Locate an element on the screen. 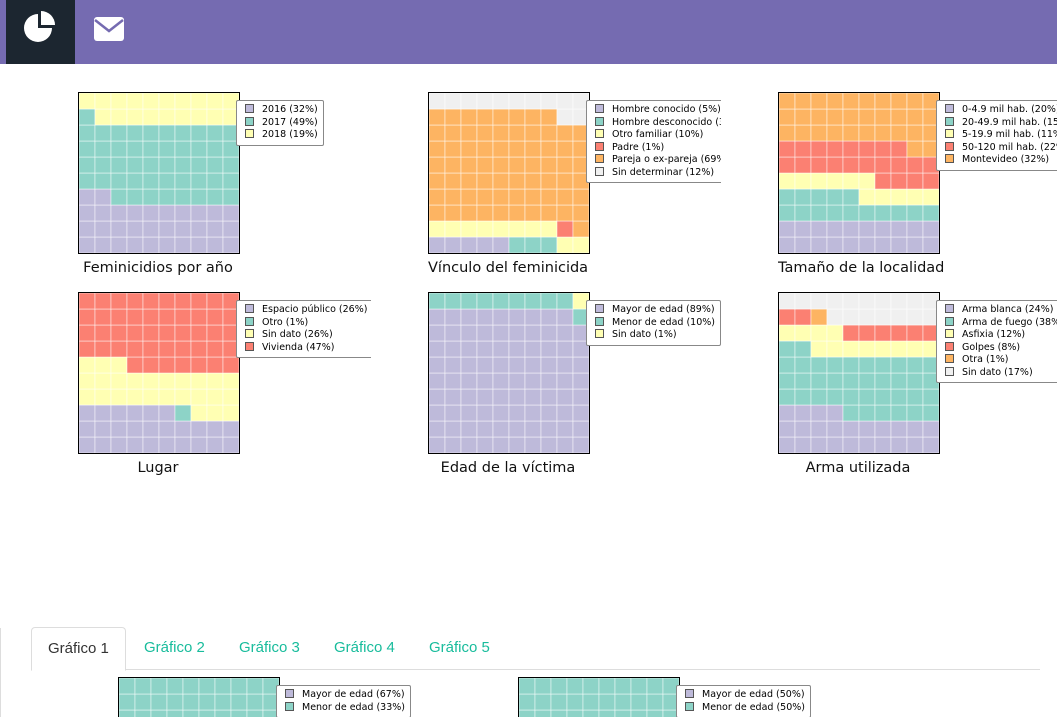 The image size is (1057, 717). tab: Gráfico 2 is located at coordinates (174, 647).